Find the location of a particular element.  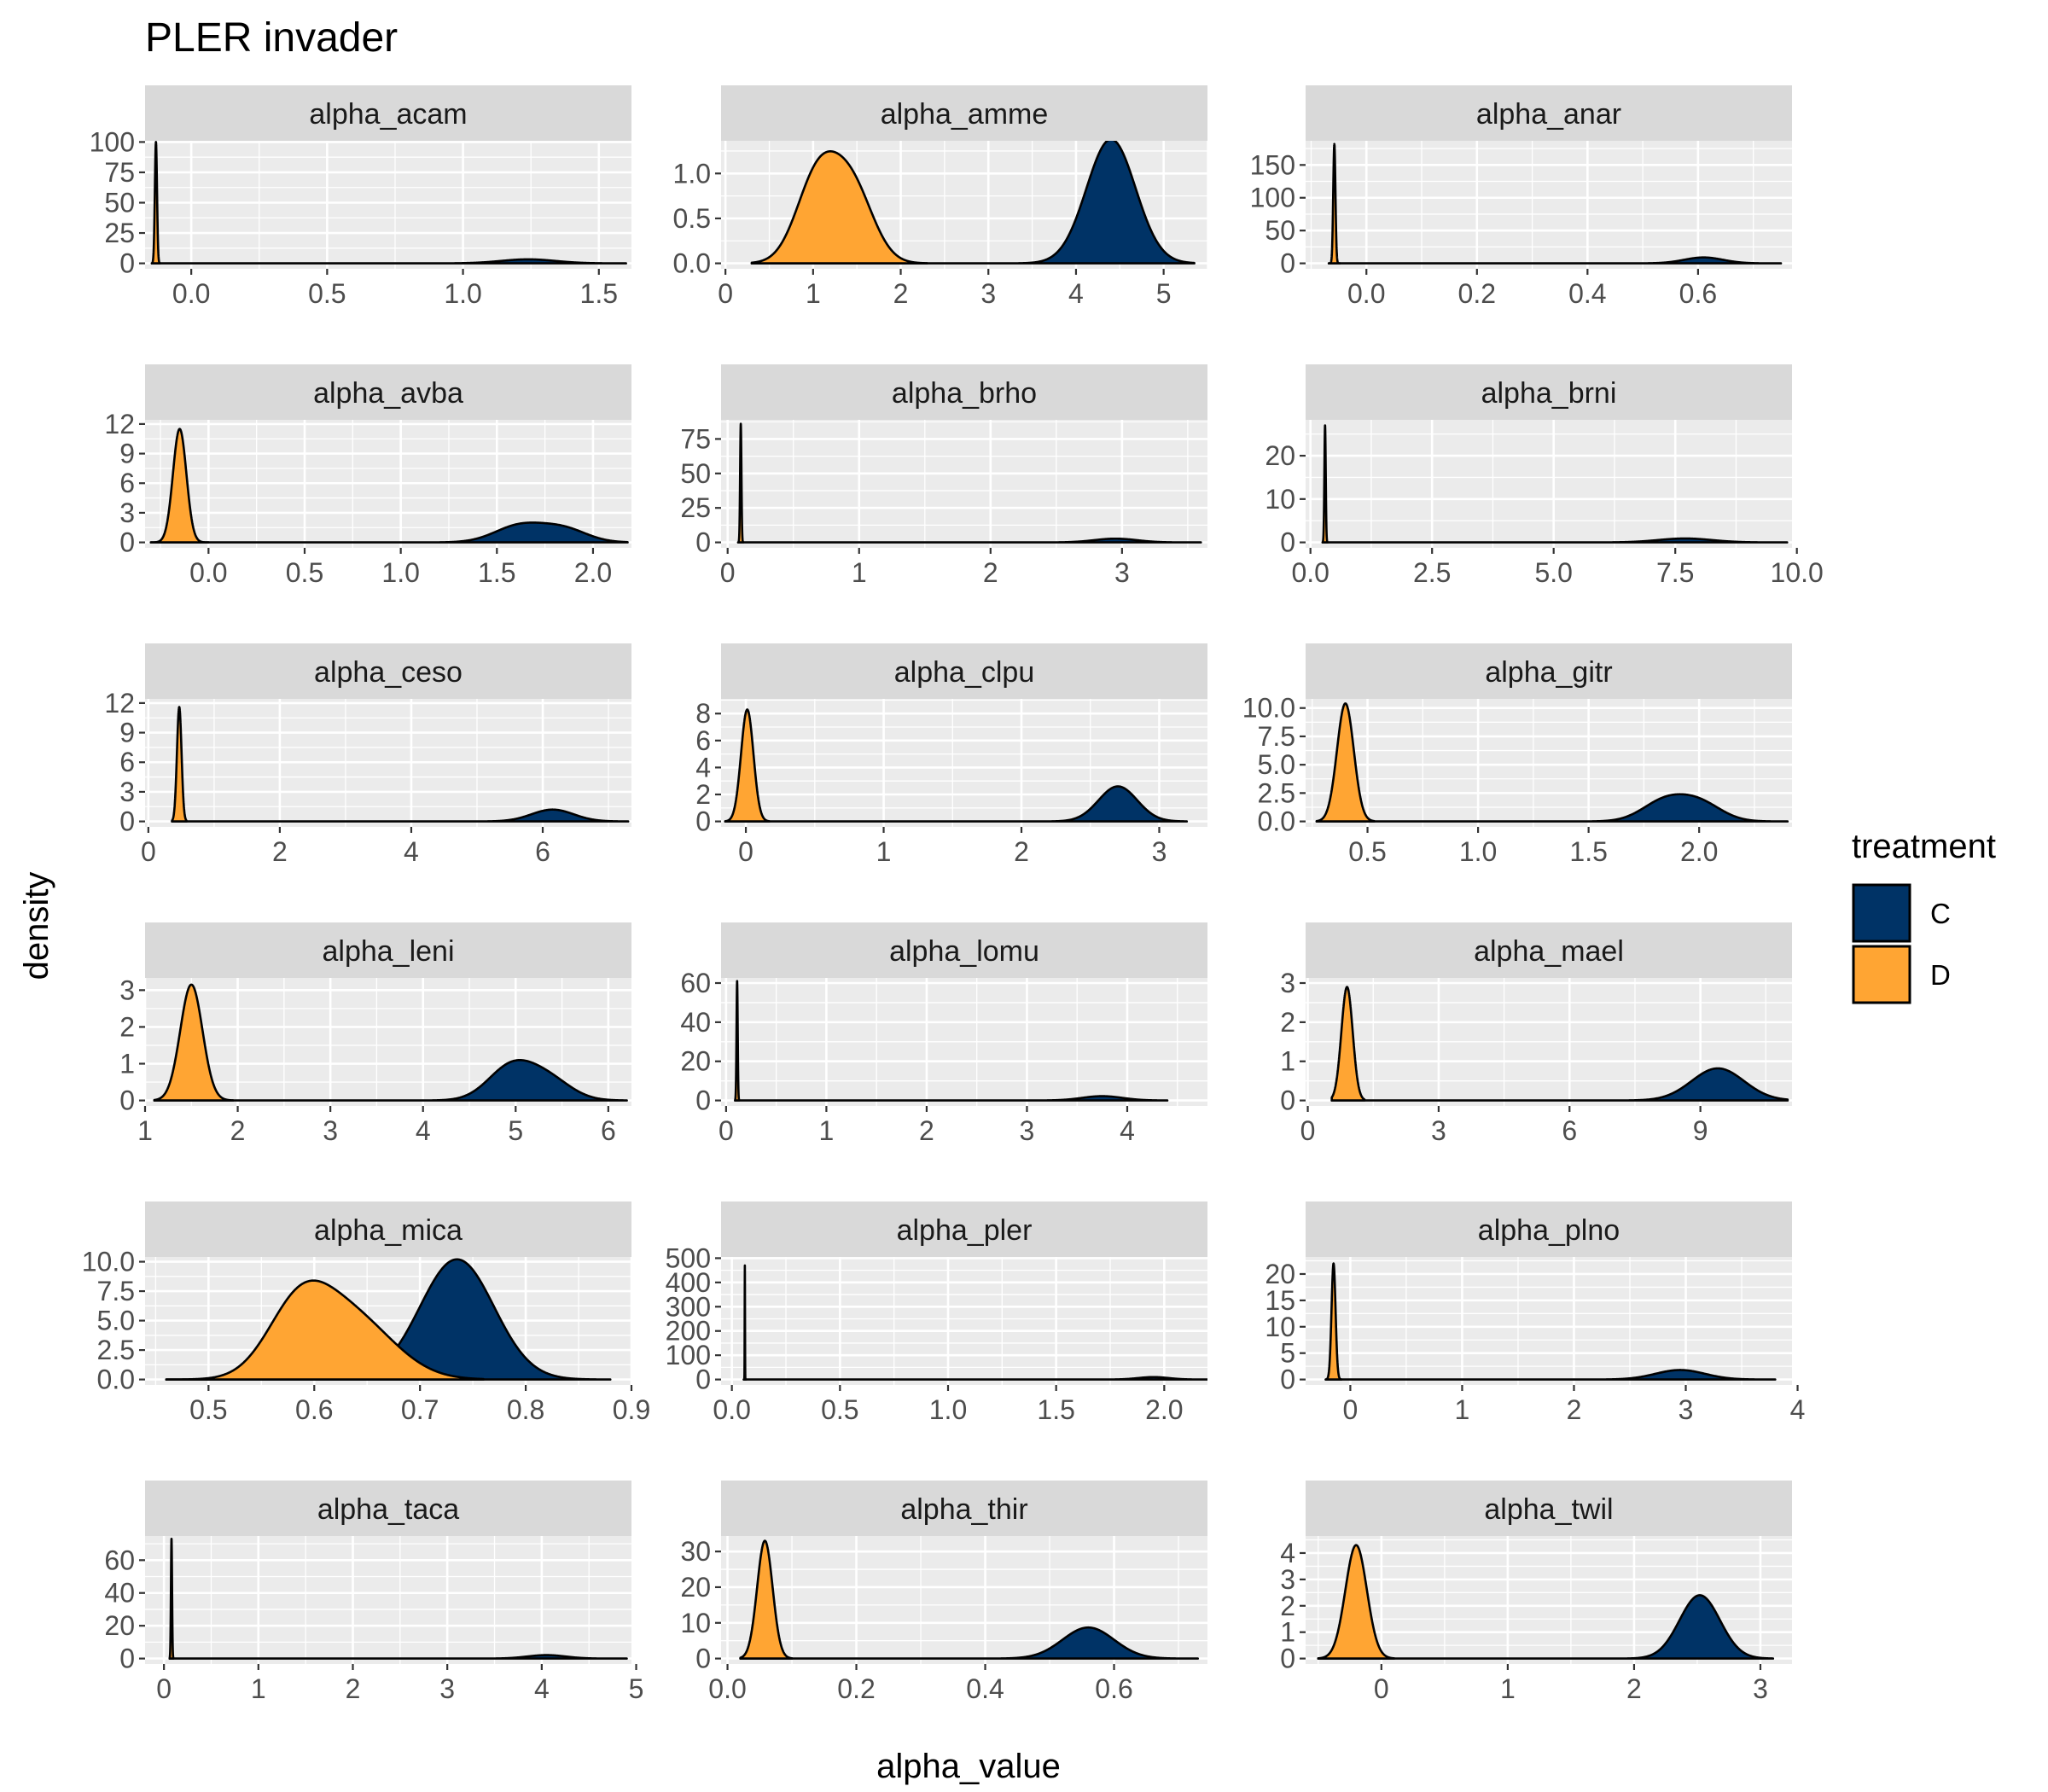

x-tick-label: 9 is located at coordinates (1700, 1130).